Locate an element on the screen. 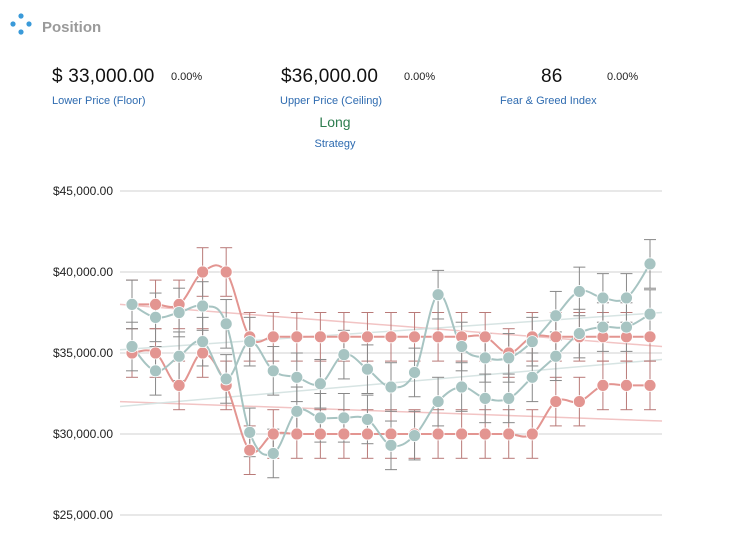  metric-ceiling-value: $36,000.00 is located at coordinates (330, 76).